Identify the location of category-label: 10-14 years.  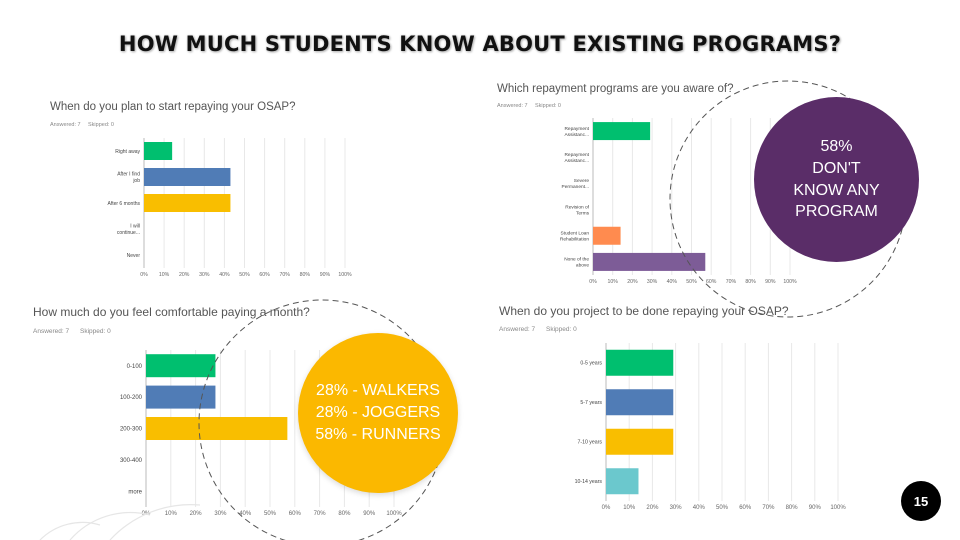
(589, 482).